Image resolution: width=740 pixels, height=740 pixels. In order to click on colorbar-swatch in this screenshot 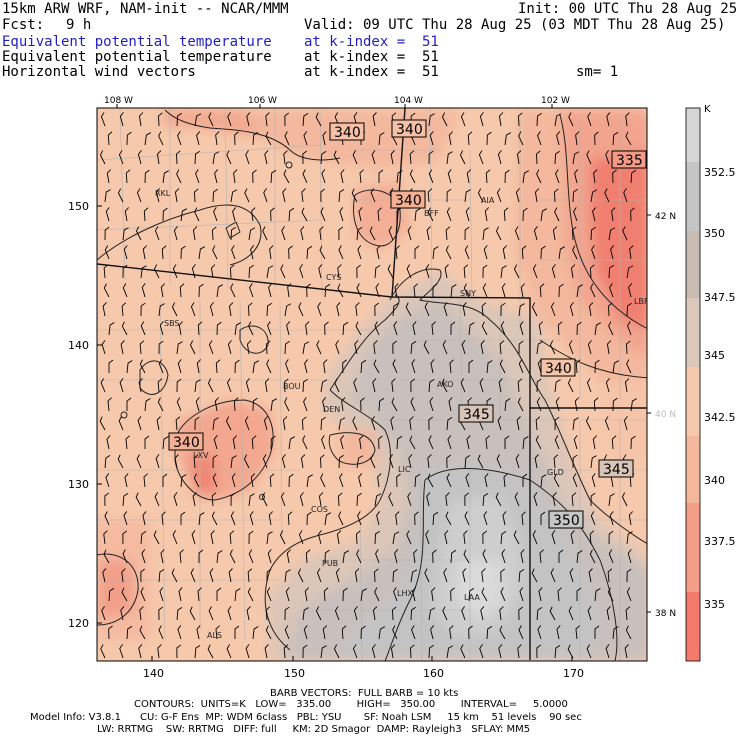, I will do `click(693, 547)`.